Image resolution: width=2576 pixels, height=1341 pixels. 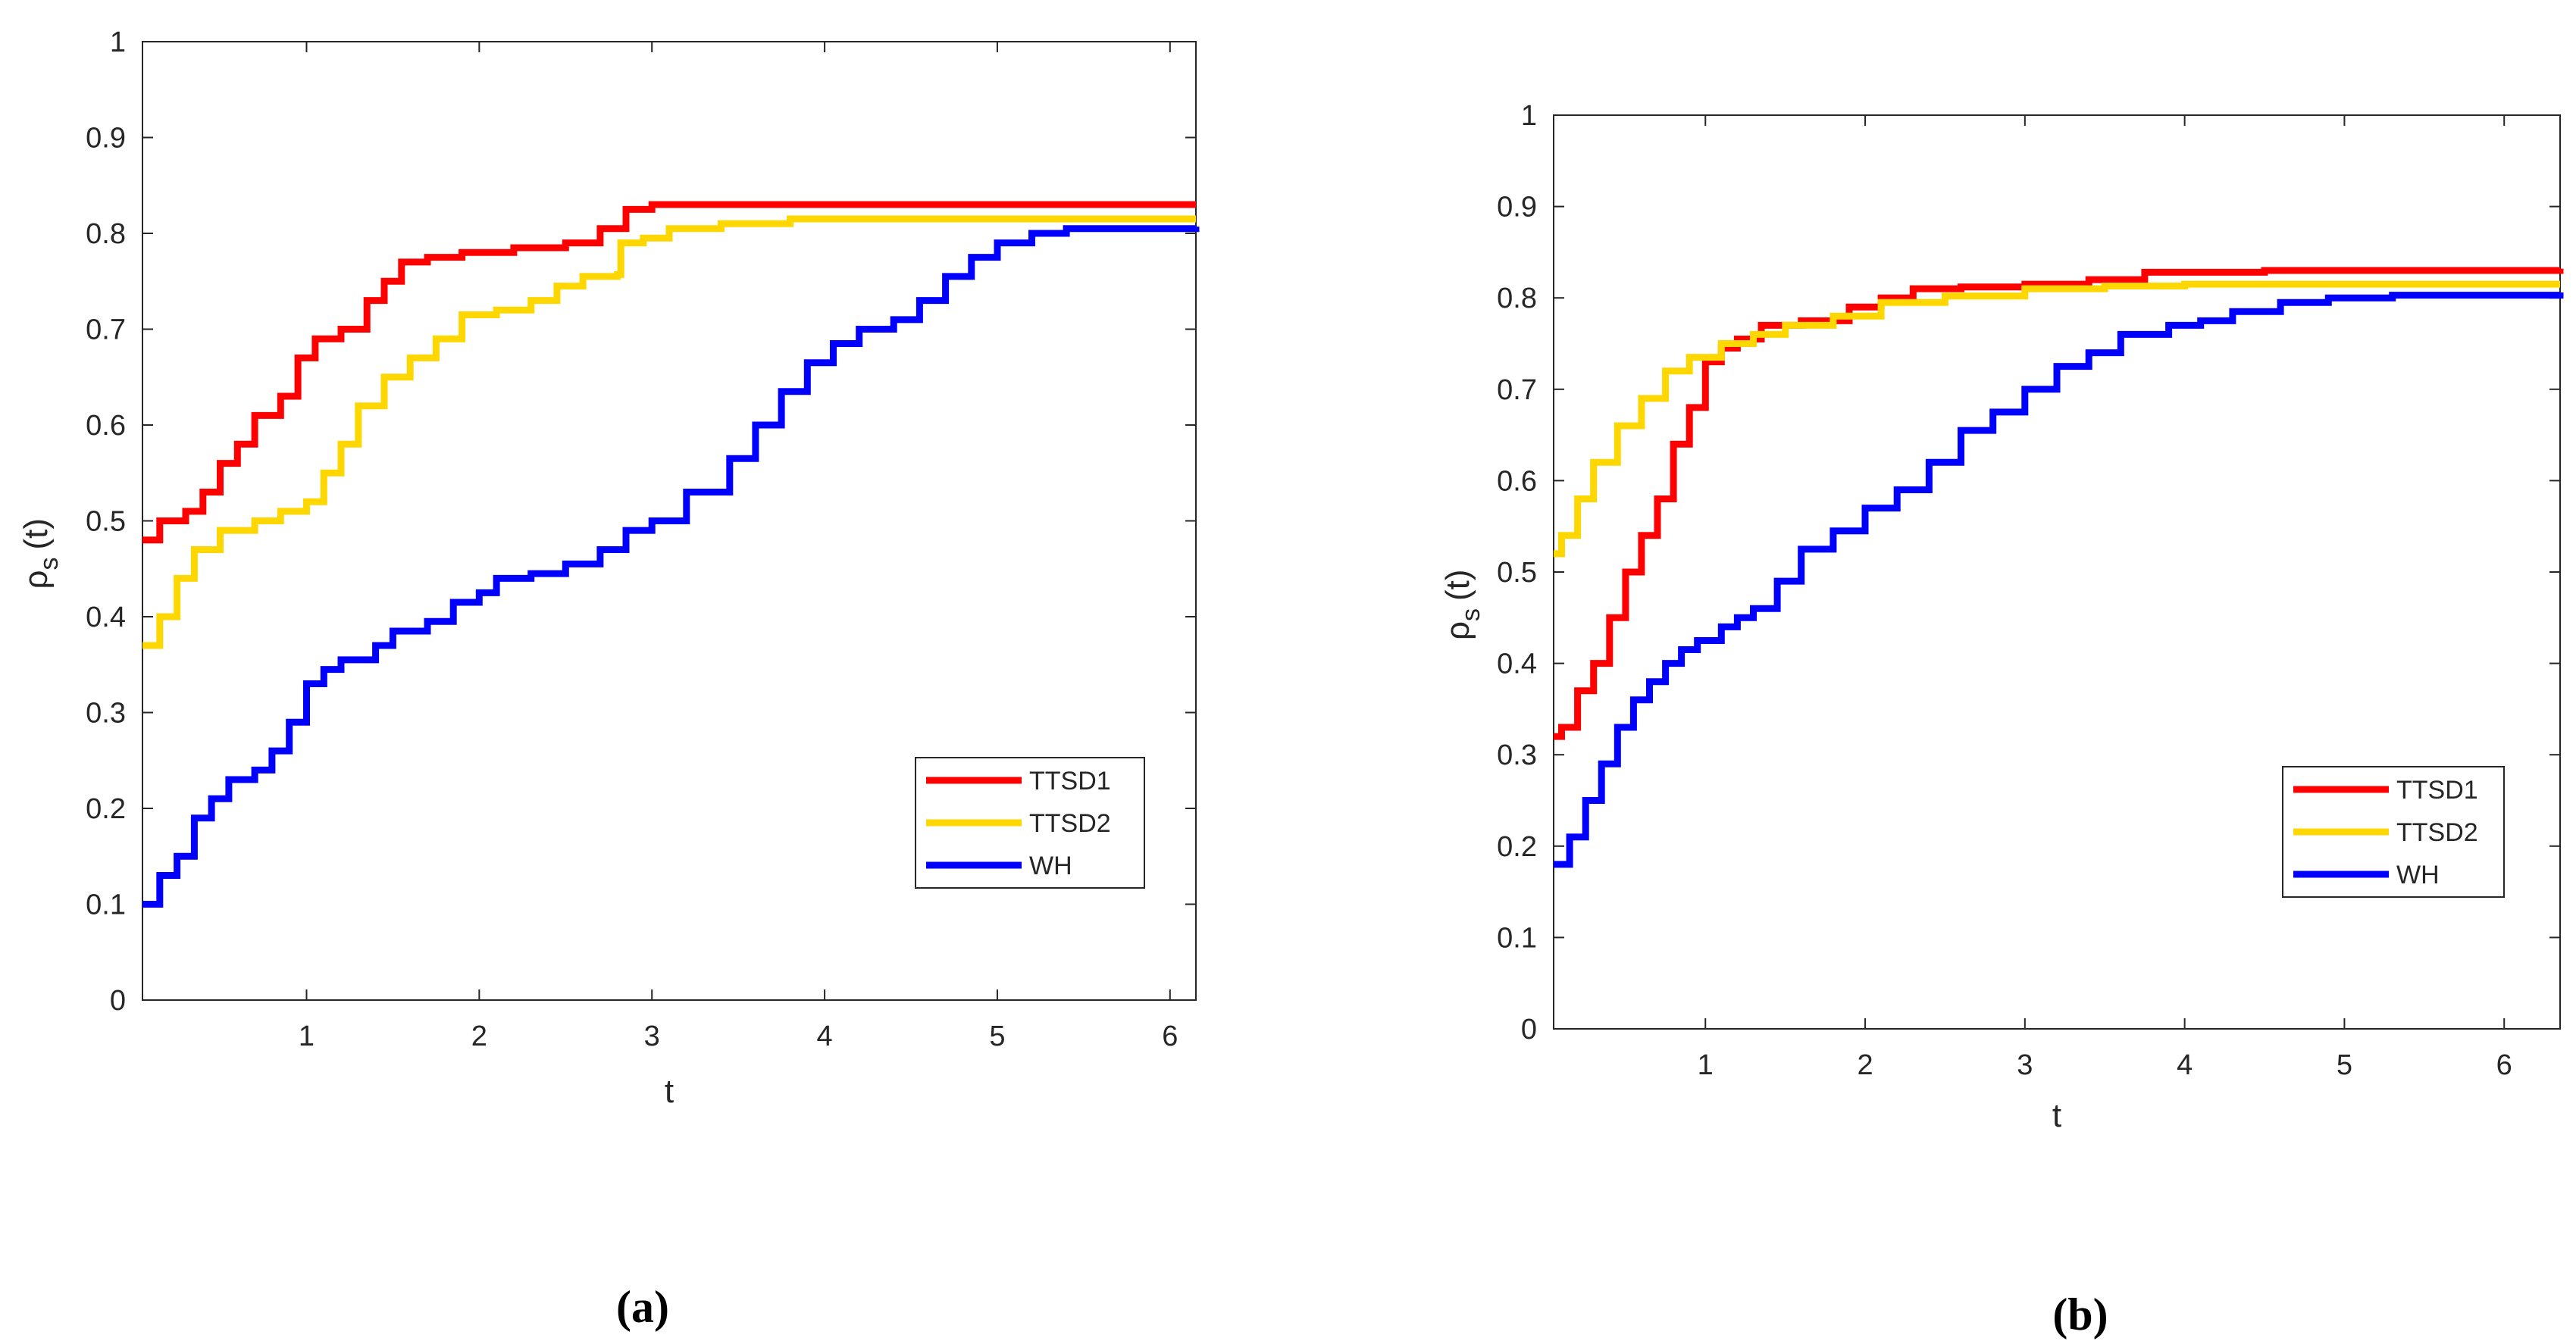 I want to click on series-line-ttsd1, so click(x=669, y=372).